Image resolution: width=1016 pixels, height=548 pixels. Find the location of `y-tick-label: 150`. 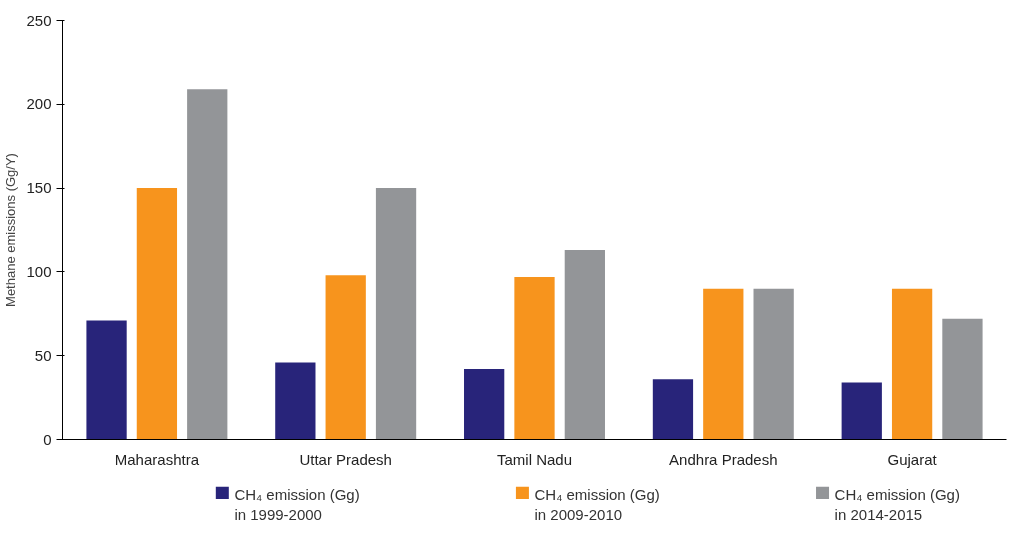

y-tick-label: 150 is located at coordinates (39, 188).